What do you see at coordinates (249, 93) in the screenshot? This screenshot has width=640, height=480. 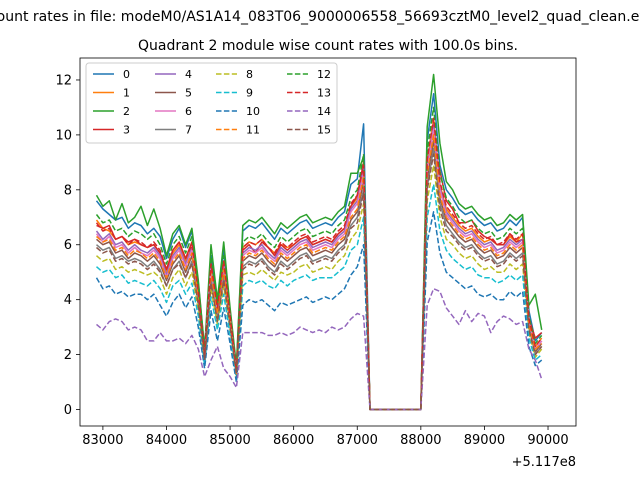 I see `legend-label-9: 9` at bounding box center [249, 93].